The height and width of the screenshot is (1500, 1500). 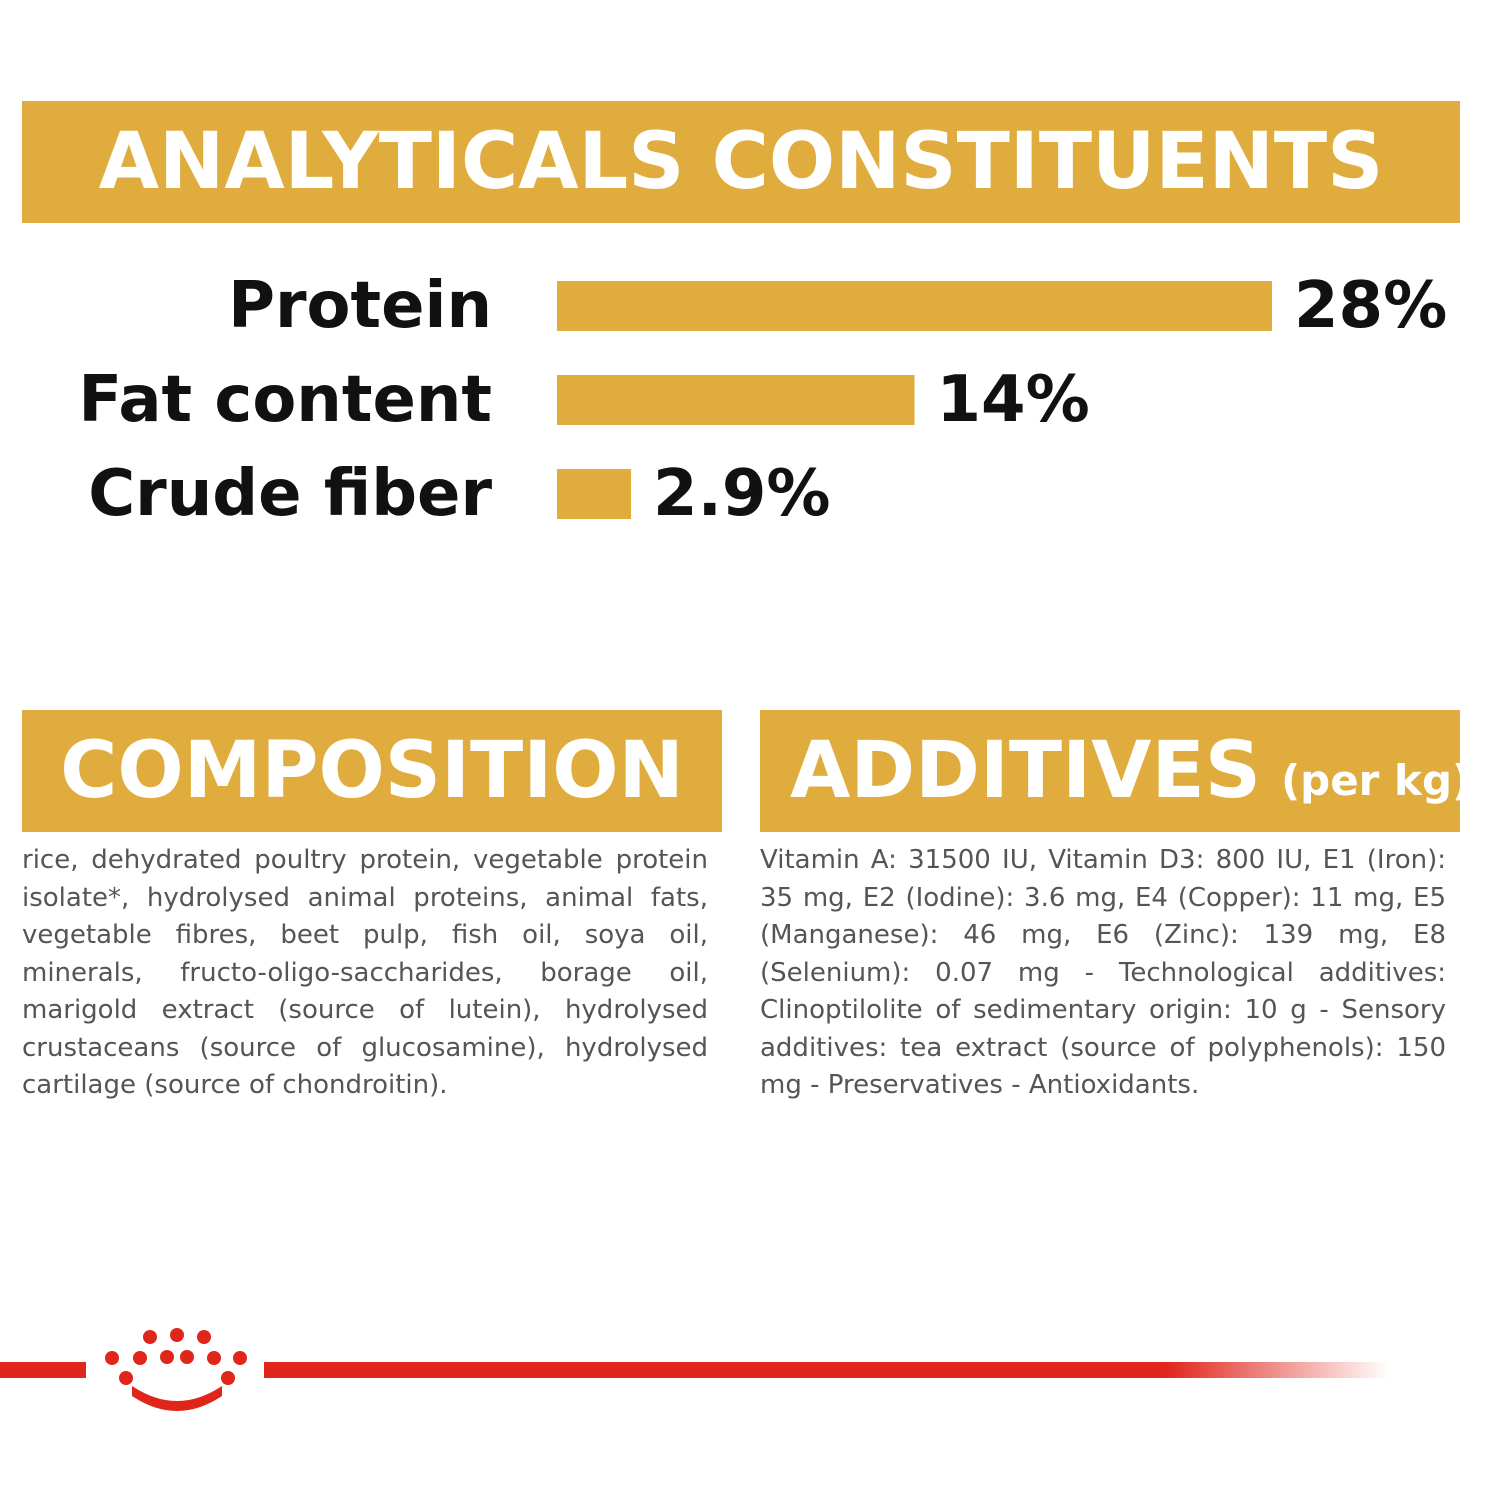 I want to click on bar-value-label: 28%, so click(x=1370, y=306).